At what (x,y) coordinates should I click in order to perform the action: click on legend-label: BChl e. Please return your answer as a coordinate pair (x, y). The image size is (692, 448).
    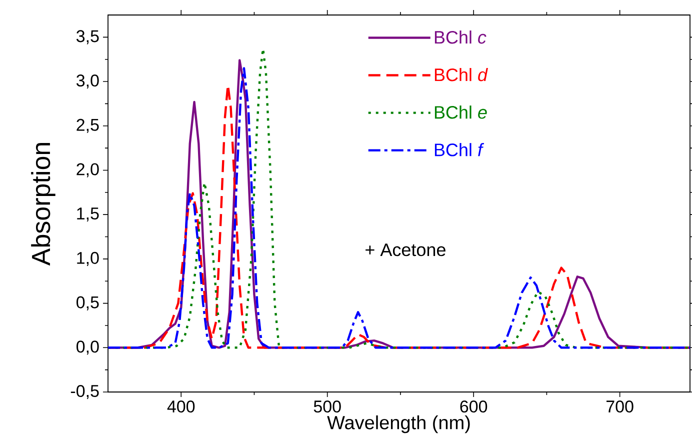
    Looking at the image, I should click on (460, 112).